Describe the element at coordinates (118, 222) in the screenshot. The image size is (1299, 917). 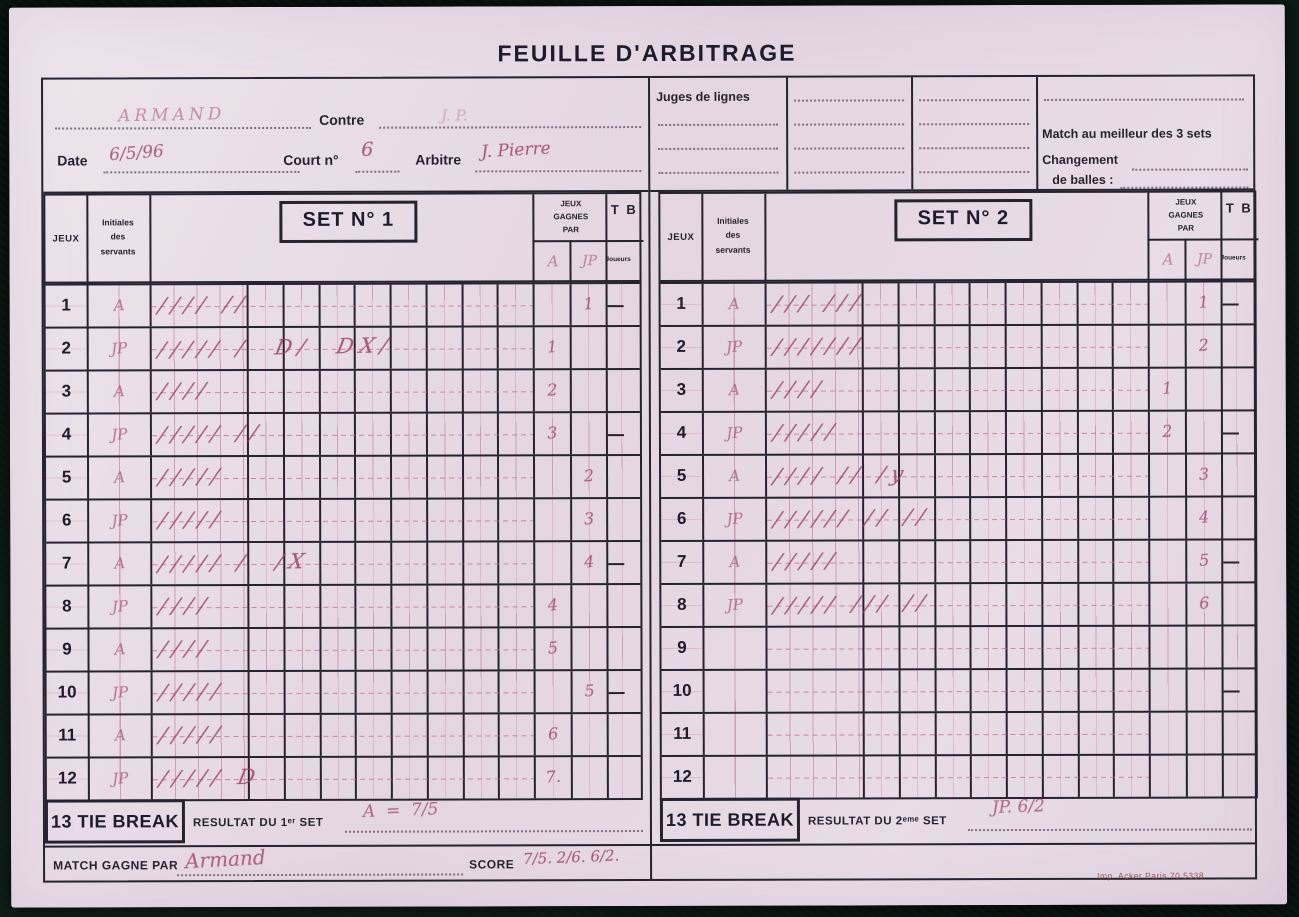
I see `initiales-line1: Initiales` at that location.